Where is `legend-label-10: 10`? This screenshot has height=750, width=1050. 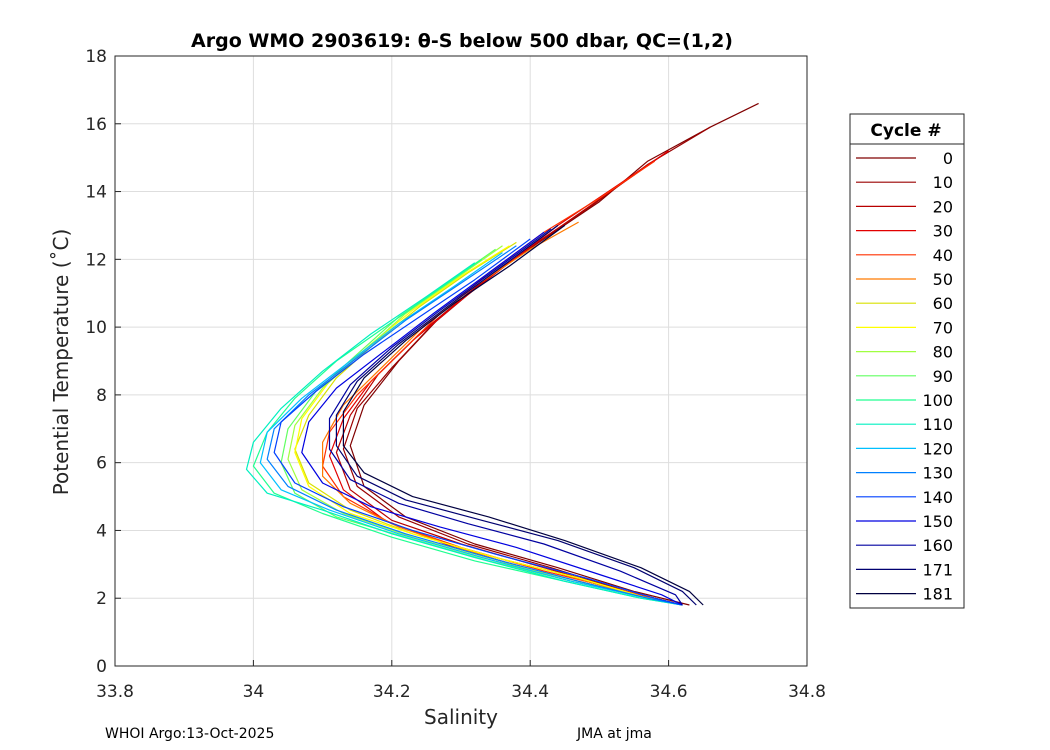 legend-label-10: 10 is located at coordinates (943, 182).